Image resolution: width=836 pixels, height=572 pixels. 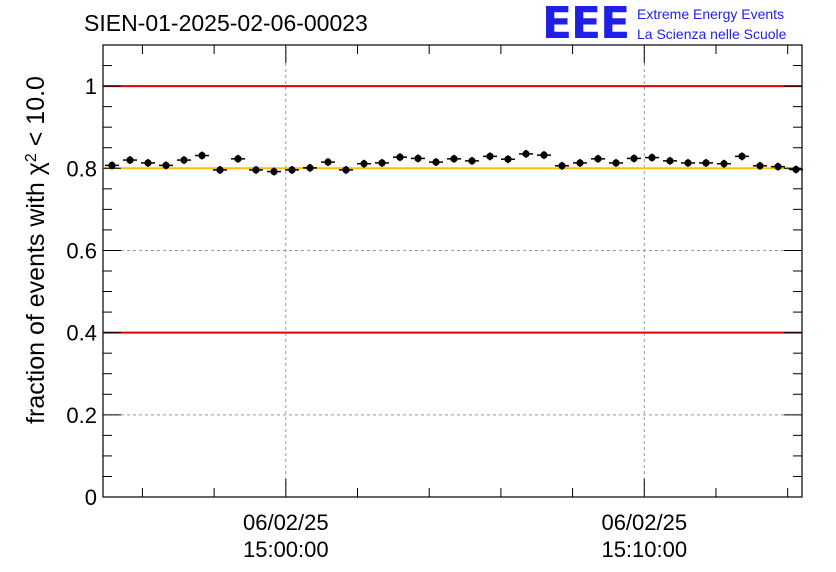 What do you see at coordinates (586, 24) in the screenshot?
I see `eee-logo: EEE` at bounding box center [586, 24].